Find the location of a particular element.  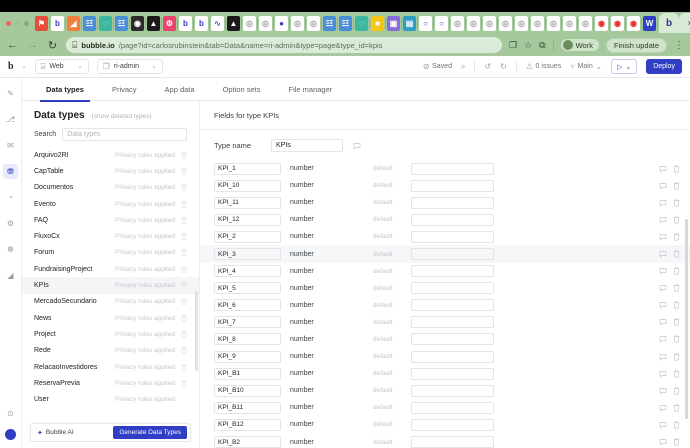

field-name-input: KPI_2 is located at coordinates (247, 236).